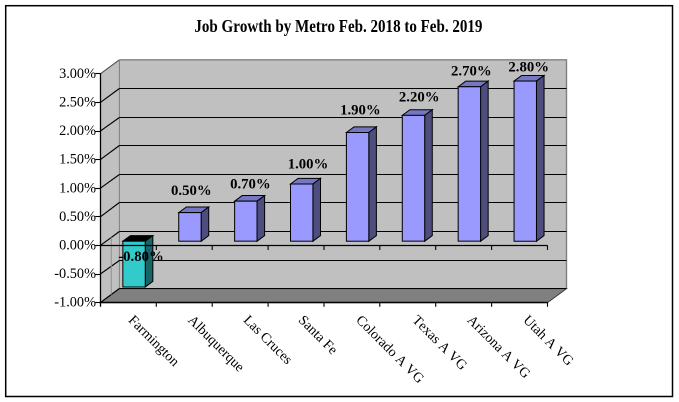 This screenshot has height=402, width=679. I want to click on svg-text: 0.00%, so click(77, 246).